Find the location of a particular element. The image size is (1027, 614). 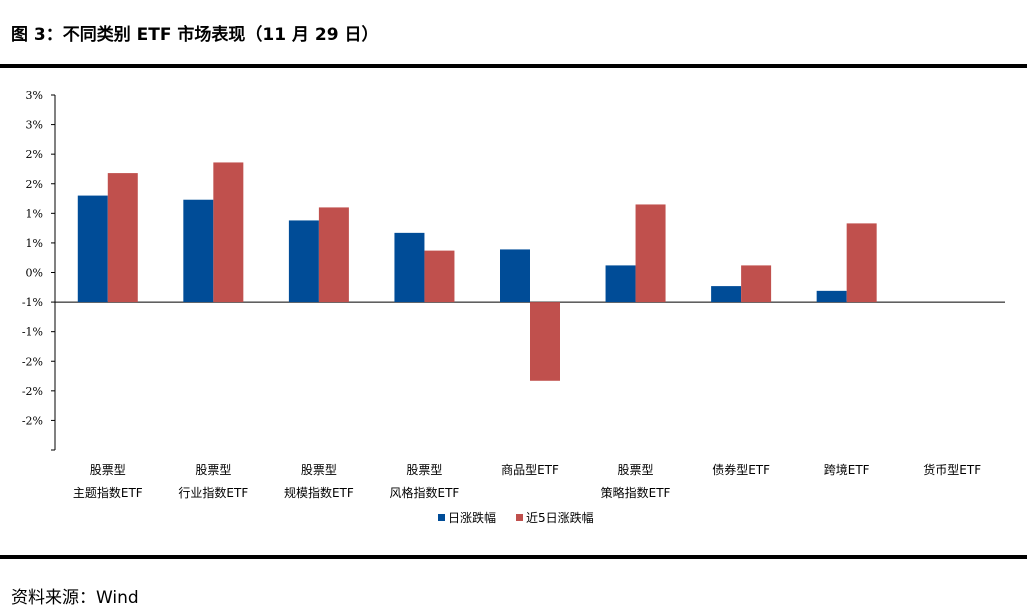

bottom-rule is located at coordinates (513, 557).